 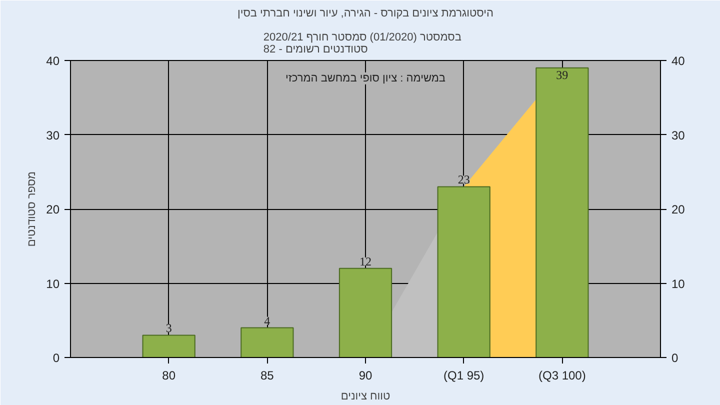 I want to click on y-tick-label: 30, so click(x=53, y=135).